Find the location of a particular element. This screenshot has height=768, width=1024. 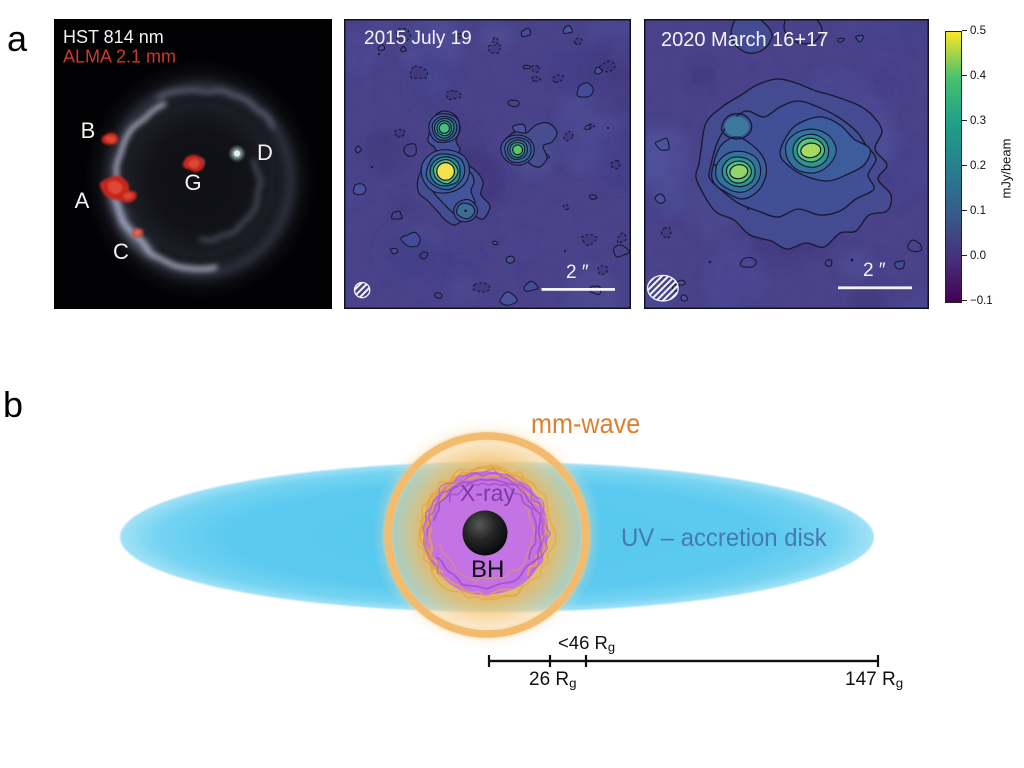

svg-text: C is located at coordinates (121, 251).